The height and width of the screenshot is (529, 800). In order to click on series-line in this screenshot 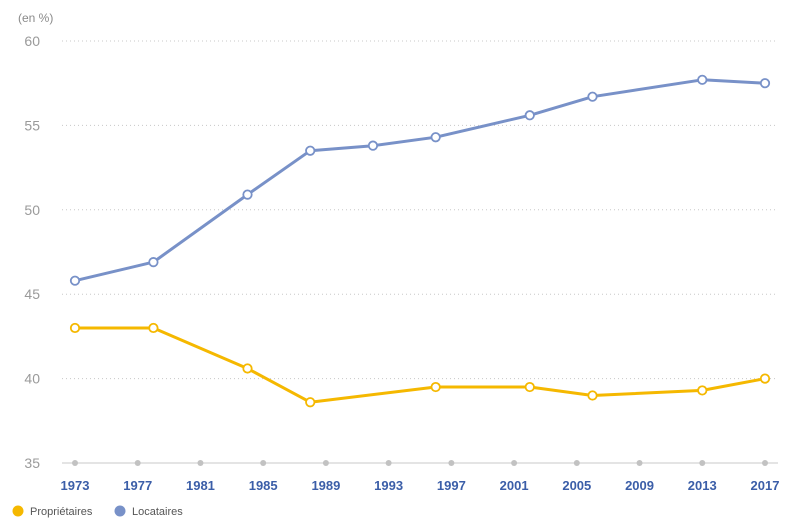, I will do `click(420, 365)`.